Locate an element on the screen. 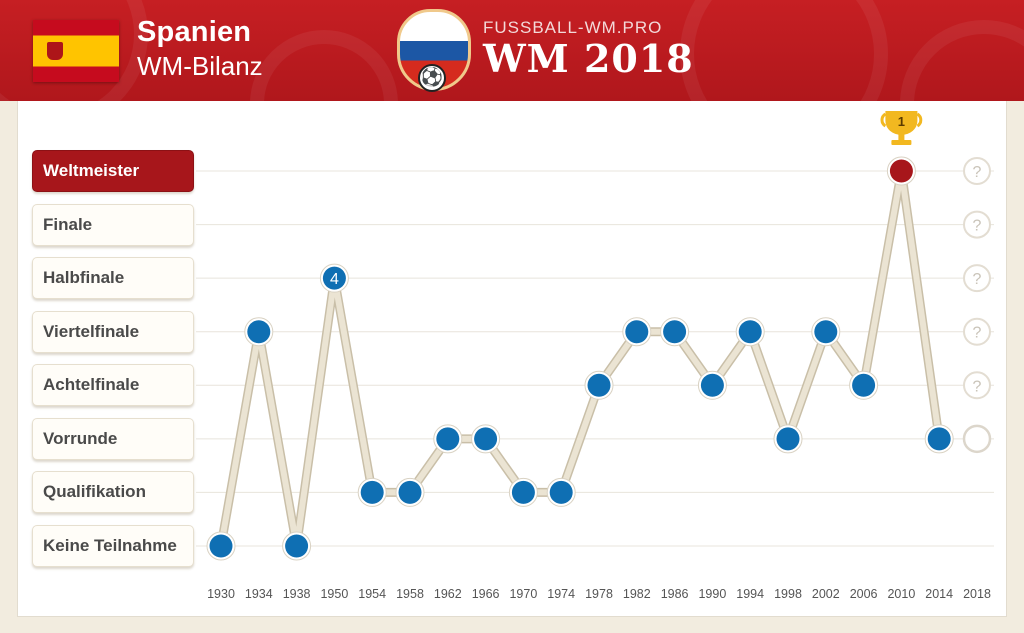 This screenshot has width=1024, height=633. x-tick-label: 1950 is located at coordinates (334, 594).